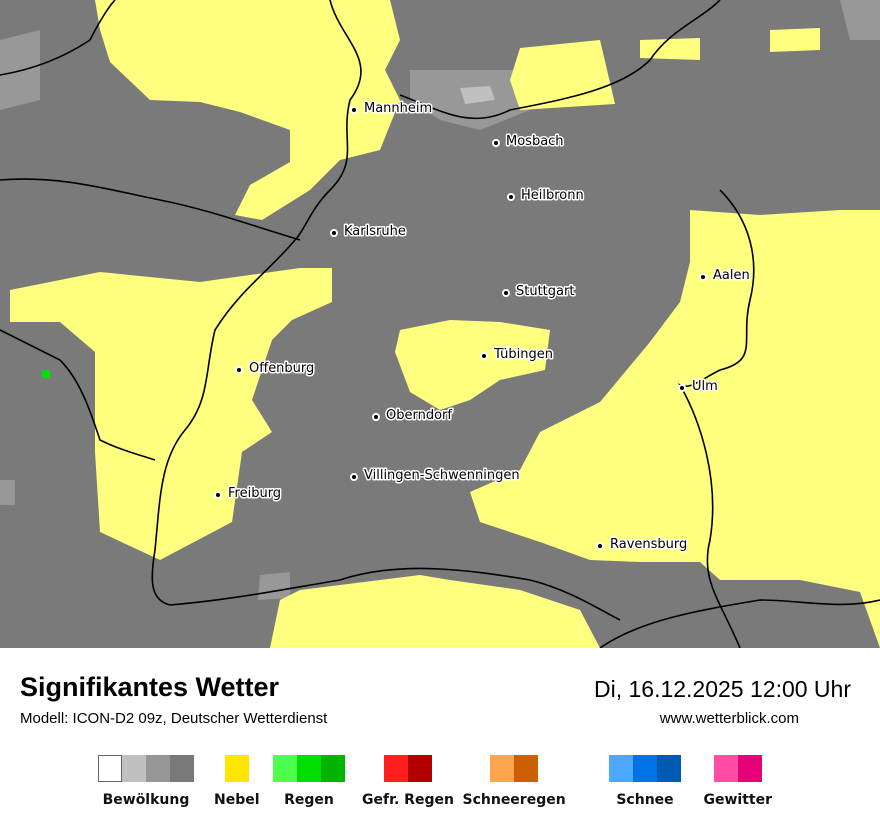 The width and height of the screenshot is (880, 830). I want to click on city-name: Offenburg, so click(281, 368).